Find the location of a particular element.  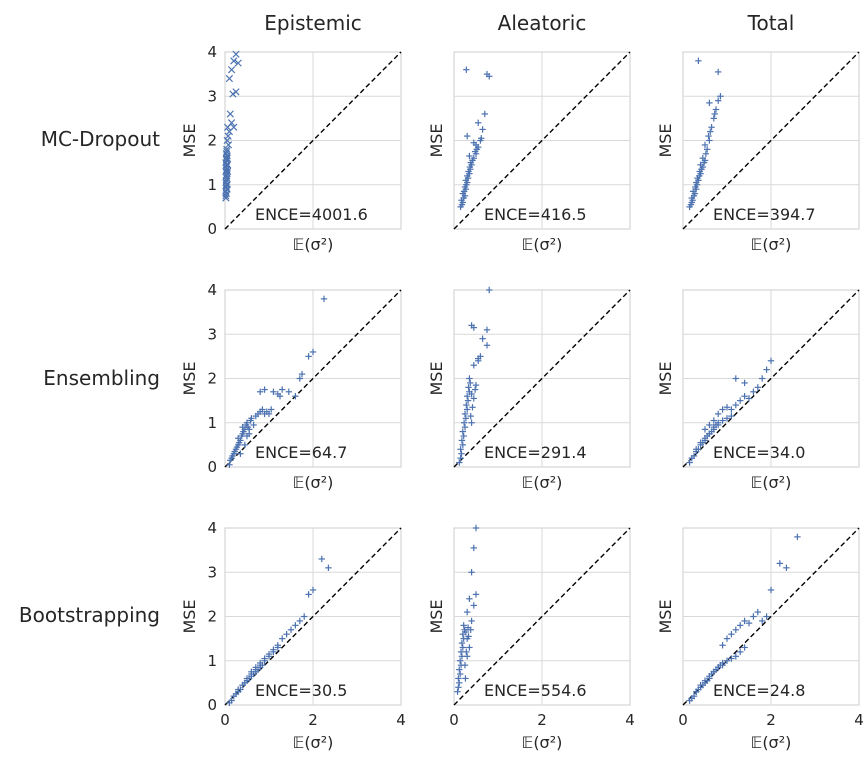

ence-annotation: ENCE=4001.6 is located at coordinates (311, 214).